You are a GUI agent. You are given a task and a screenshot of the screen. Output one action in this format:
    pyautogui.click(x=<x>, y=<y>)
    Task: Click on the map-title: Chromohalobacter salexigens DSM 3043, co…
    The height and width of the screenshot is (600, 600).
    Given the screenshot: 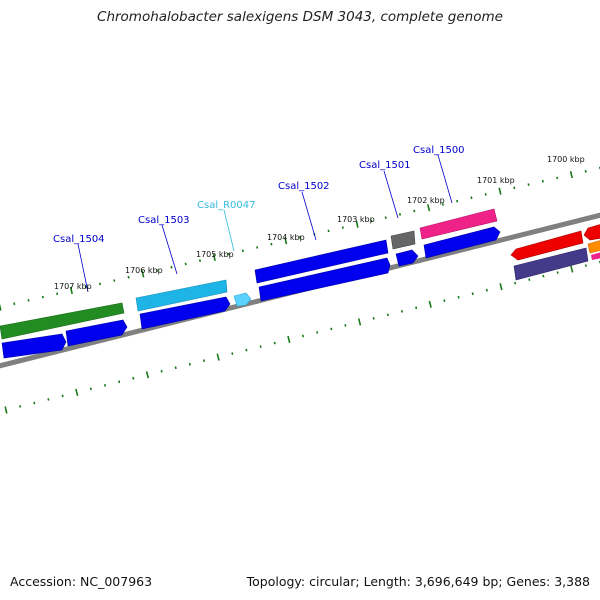 What is the action you would take?
    pyautogui.click(x=300, y=17)
    